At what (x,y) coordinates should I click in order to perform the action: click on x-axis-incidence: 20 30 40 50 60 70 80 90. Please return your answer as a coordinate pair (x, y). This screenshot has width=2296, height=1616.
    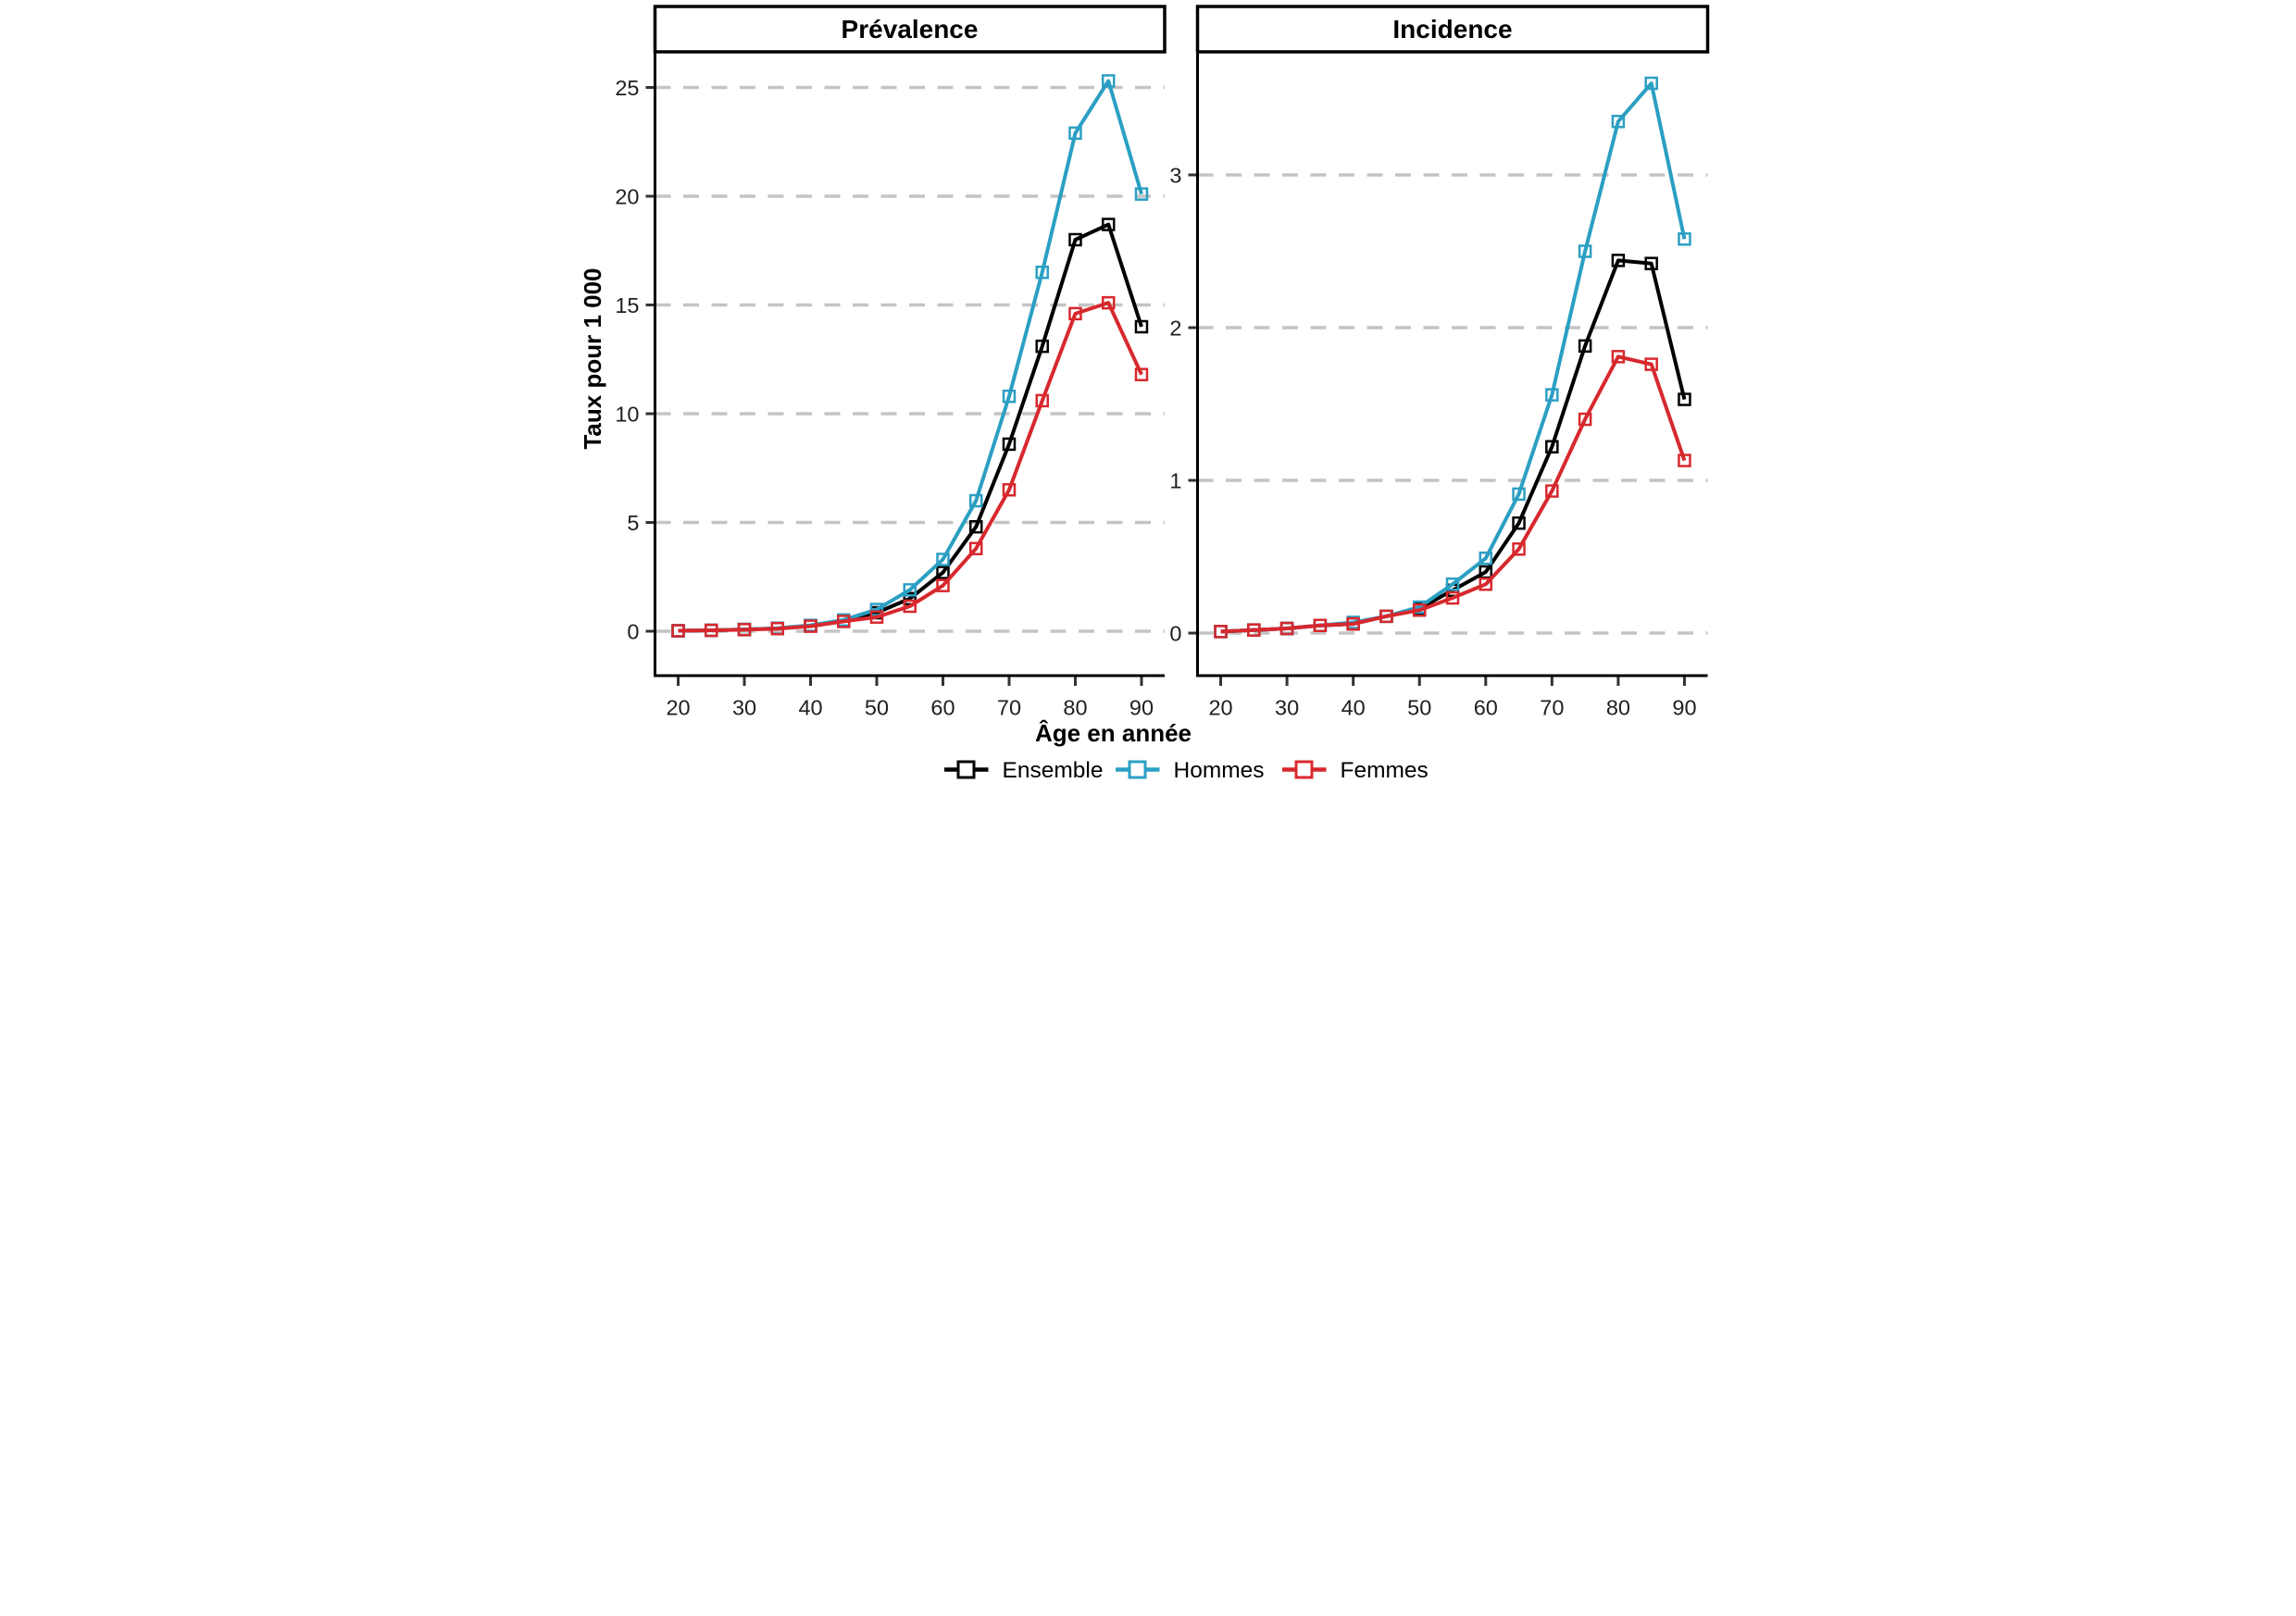
    Looking at the image, I should click on (1452, 698).